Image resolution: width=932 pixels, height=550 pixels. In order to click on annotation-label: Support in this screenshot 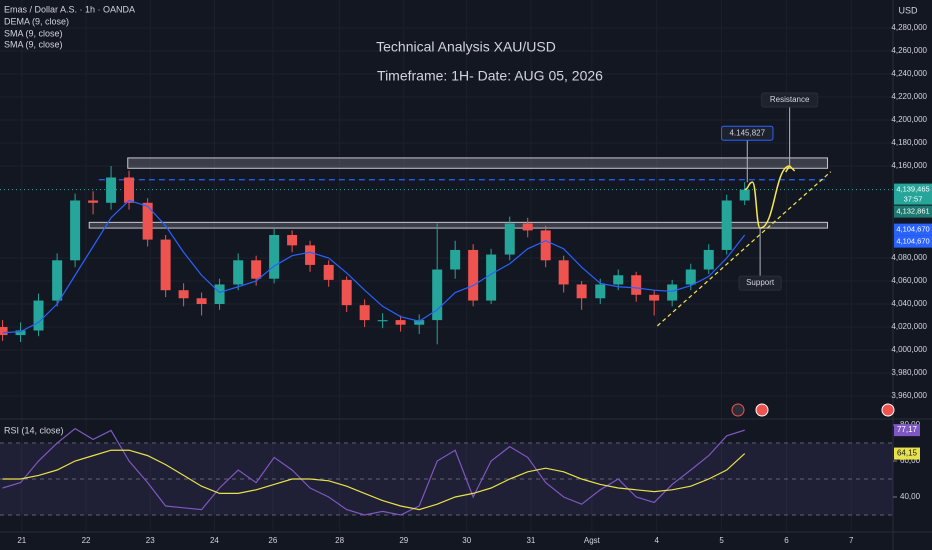, I will do `click(760, 282)`.